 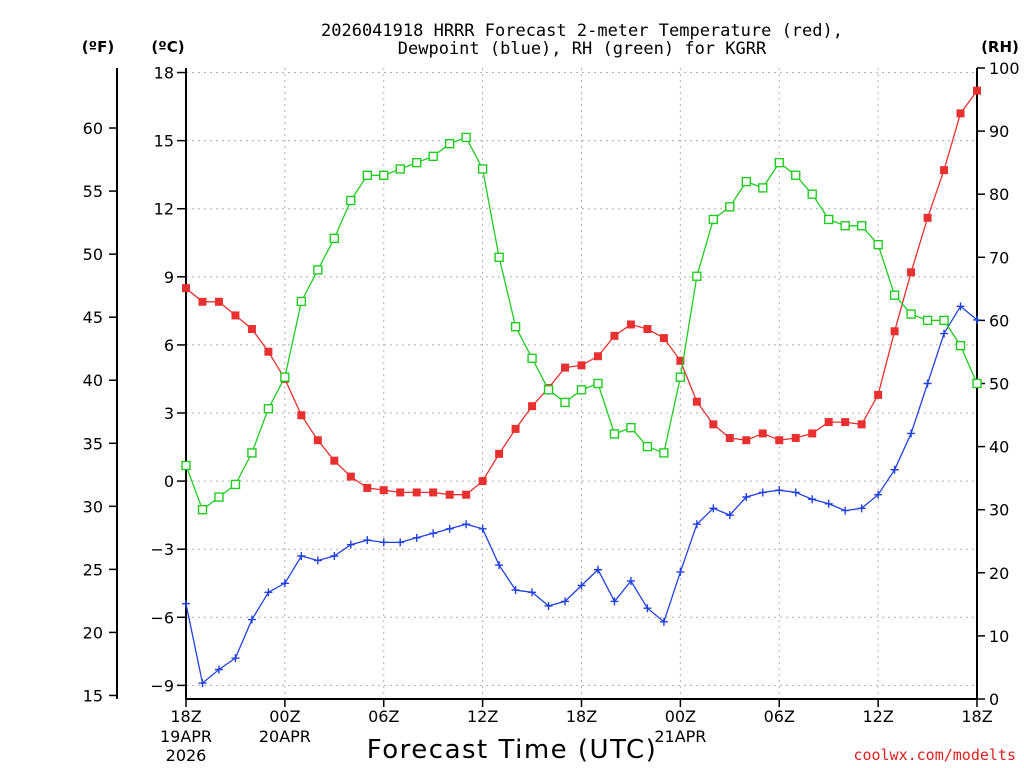 I want to click on celsius-tick-label: 15, so click(x=164, y=141).